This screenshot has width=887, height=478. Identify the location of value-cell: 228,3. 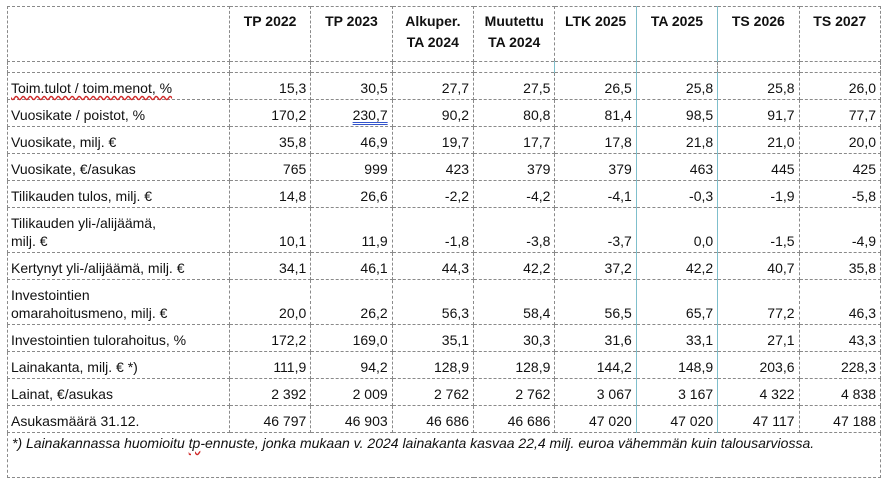
(840, 365).